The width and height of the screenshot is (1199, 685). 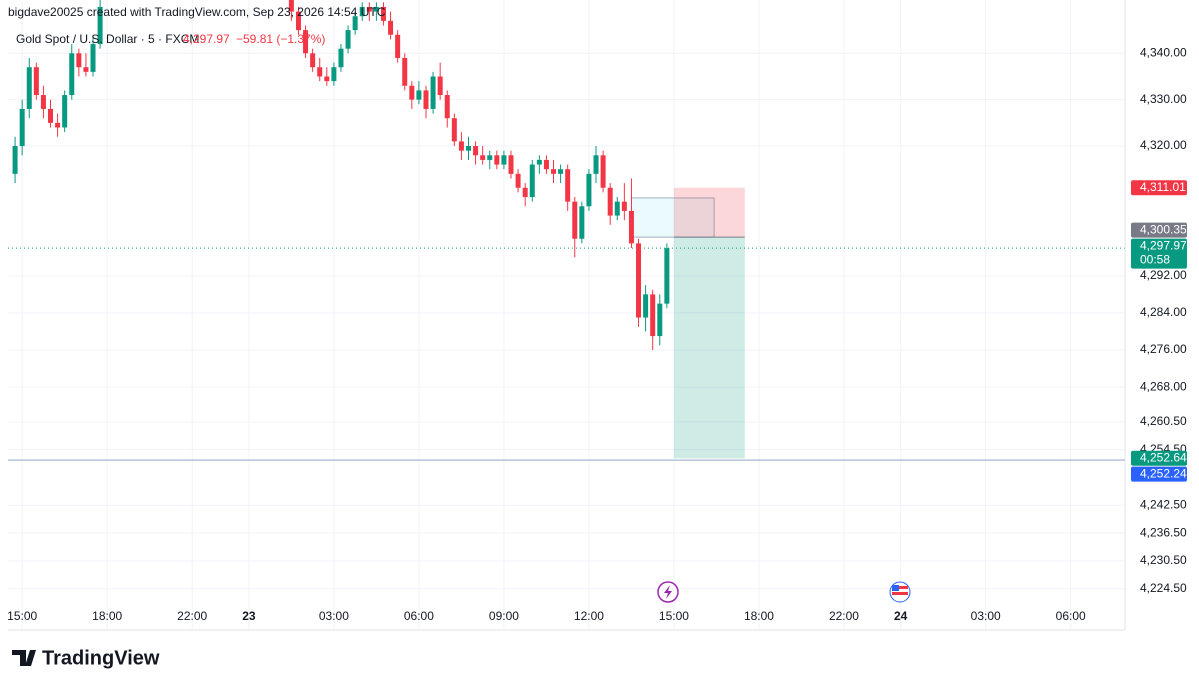 What do you see at coordinates (1163, 588) in the screenshot?
I see `y-tick-label: 4,224.50` at bounding box center [1163, 588].